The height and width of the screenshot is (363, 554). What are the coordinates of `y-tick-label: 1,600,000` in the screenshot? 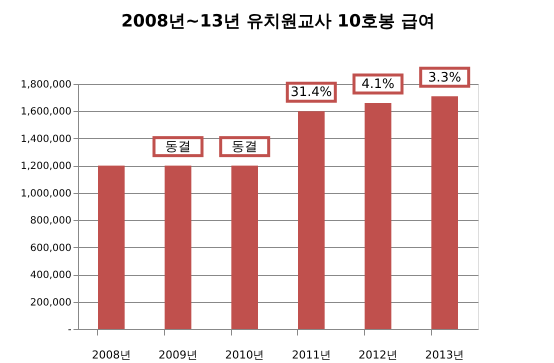 It's located at (46, 112).